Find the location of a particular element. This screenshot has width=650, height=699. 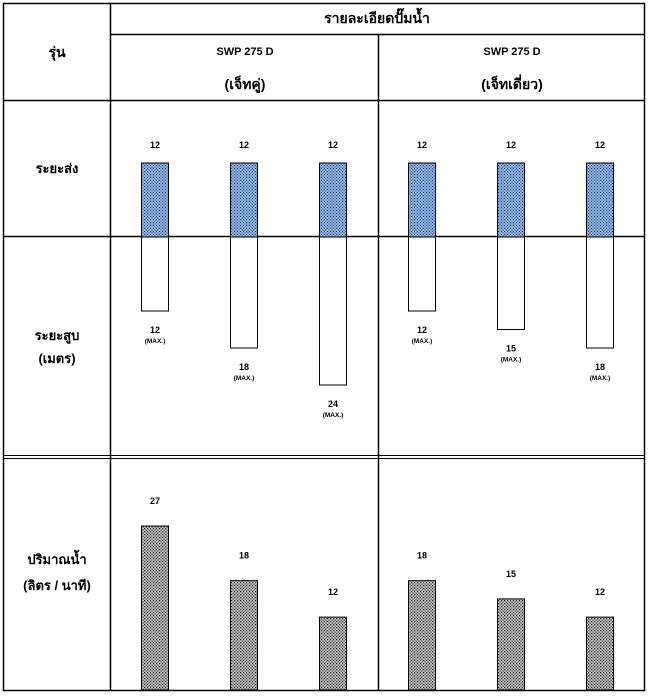

model-name-1: SWP 275 D is located at coordinates (244, 52).